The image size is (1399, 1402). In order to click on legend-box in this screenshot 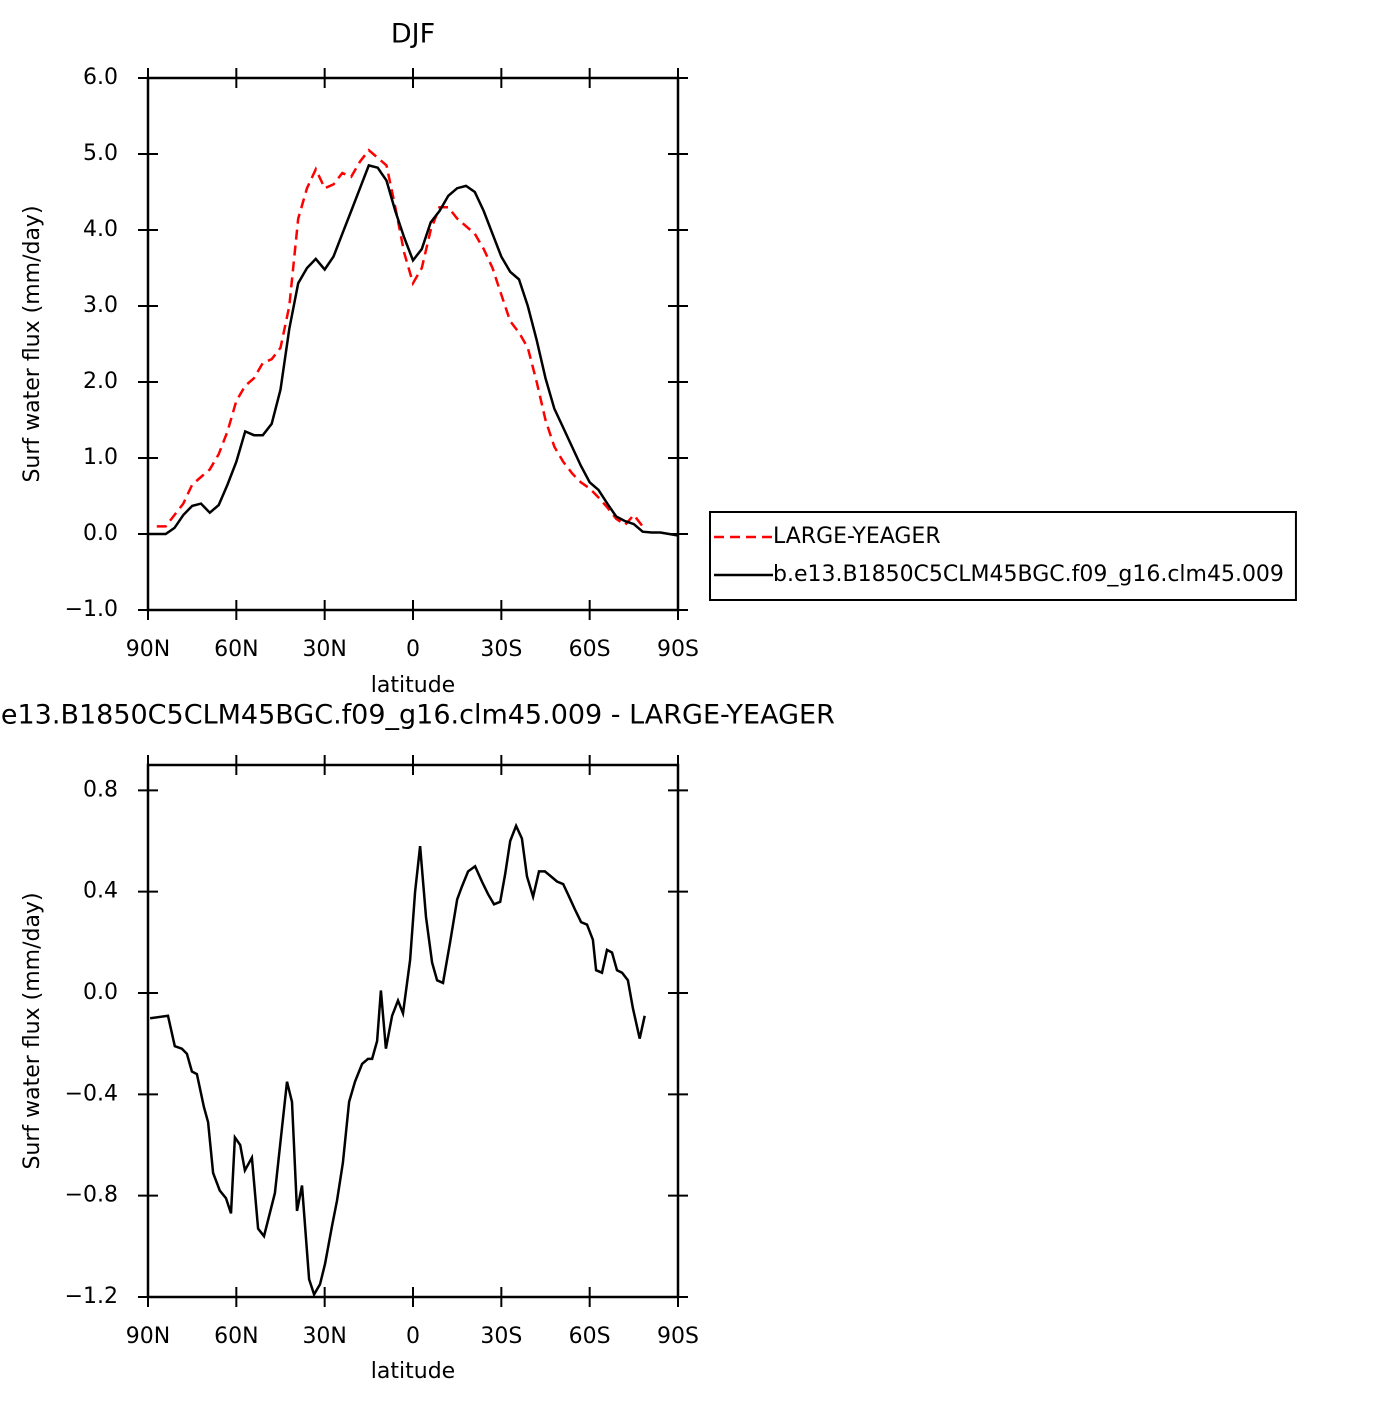, I will do `click(1003, 556)`.